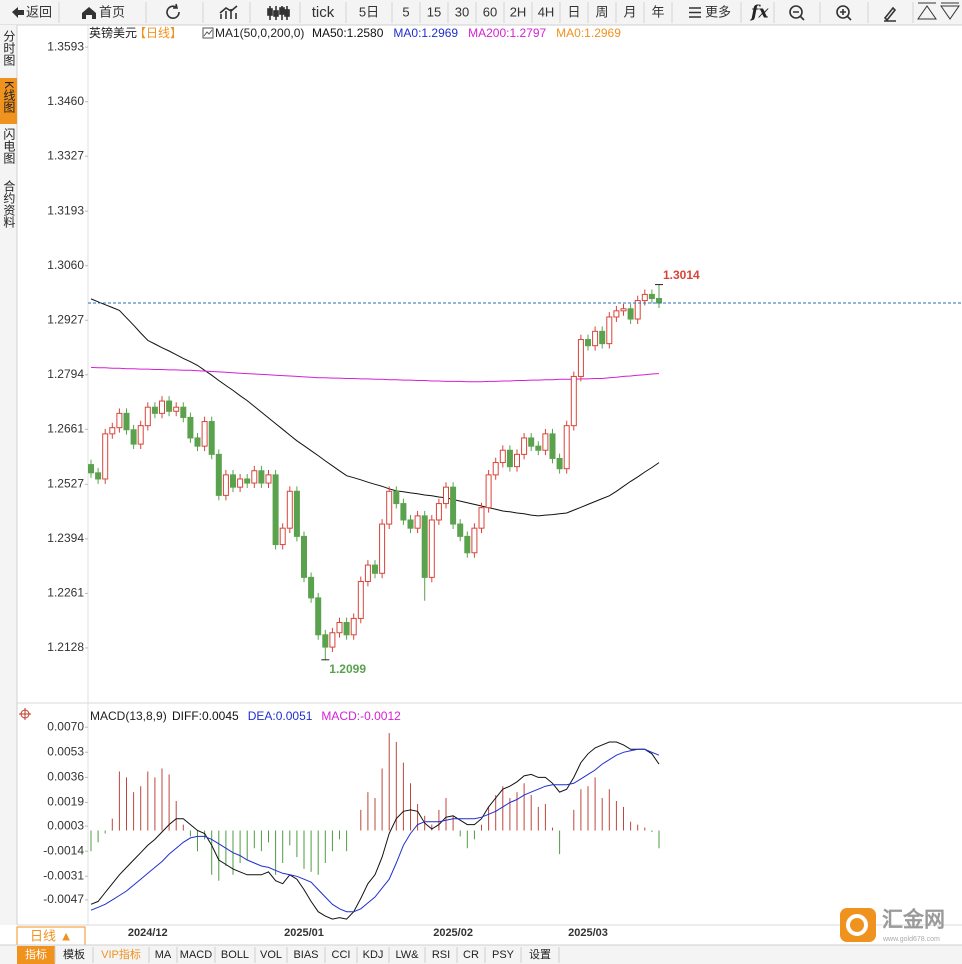 The width and height of the screenshot is (962, 964). Describe the element at coordinates (51, 935) in the screenshot. I see `period-button-label: 日线 ▲` at that location.